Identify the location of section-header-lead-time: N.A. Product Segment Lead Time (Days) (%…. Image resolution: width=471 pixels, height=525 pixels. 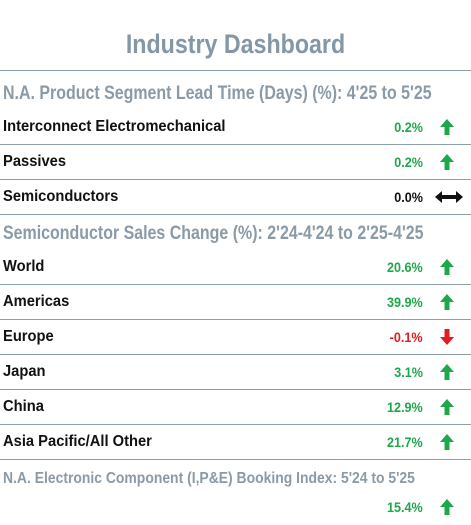
(217, 93).